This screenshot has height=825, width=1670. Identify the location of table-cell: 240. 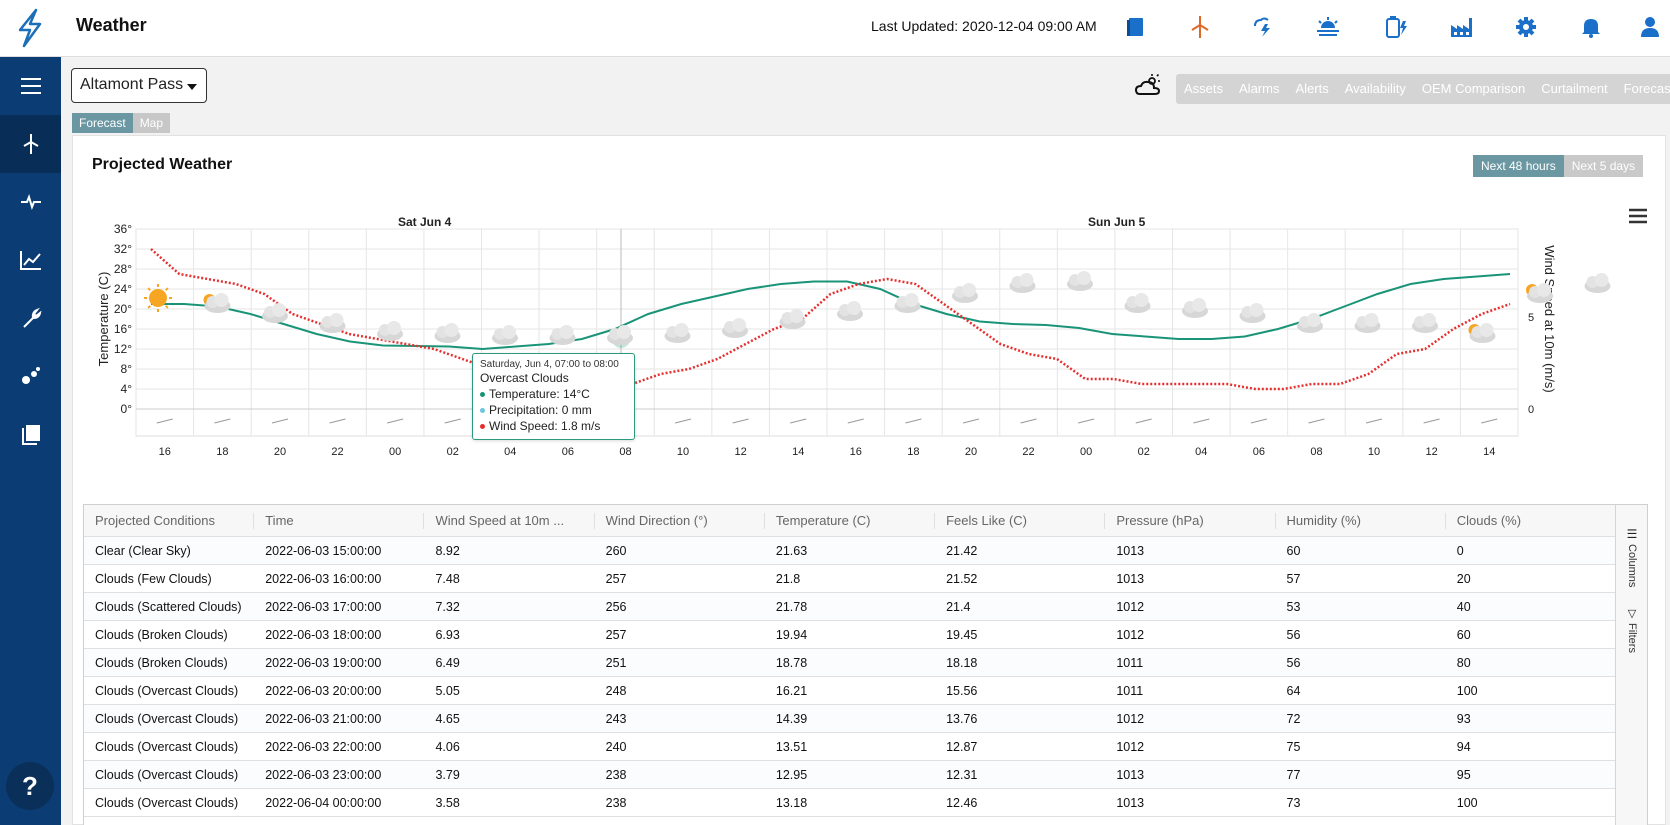
(616, 746).